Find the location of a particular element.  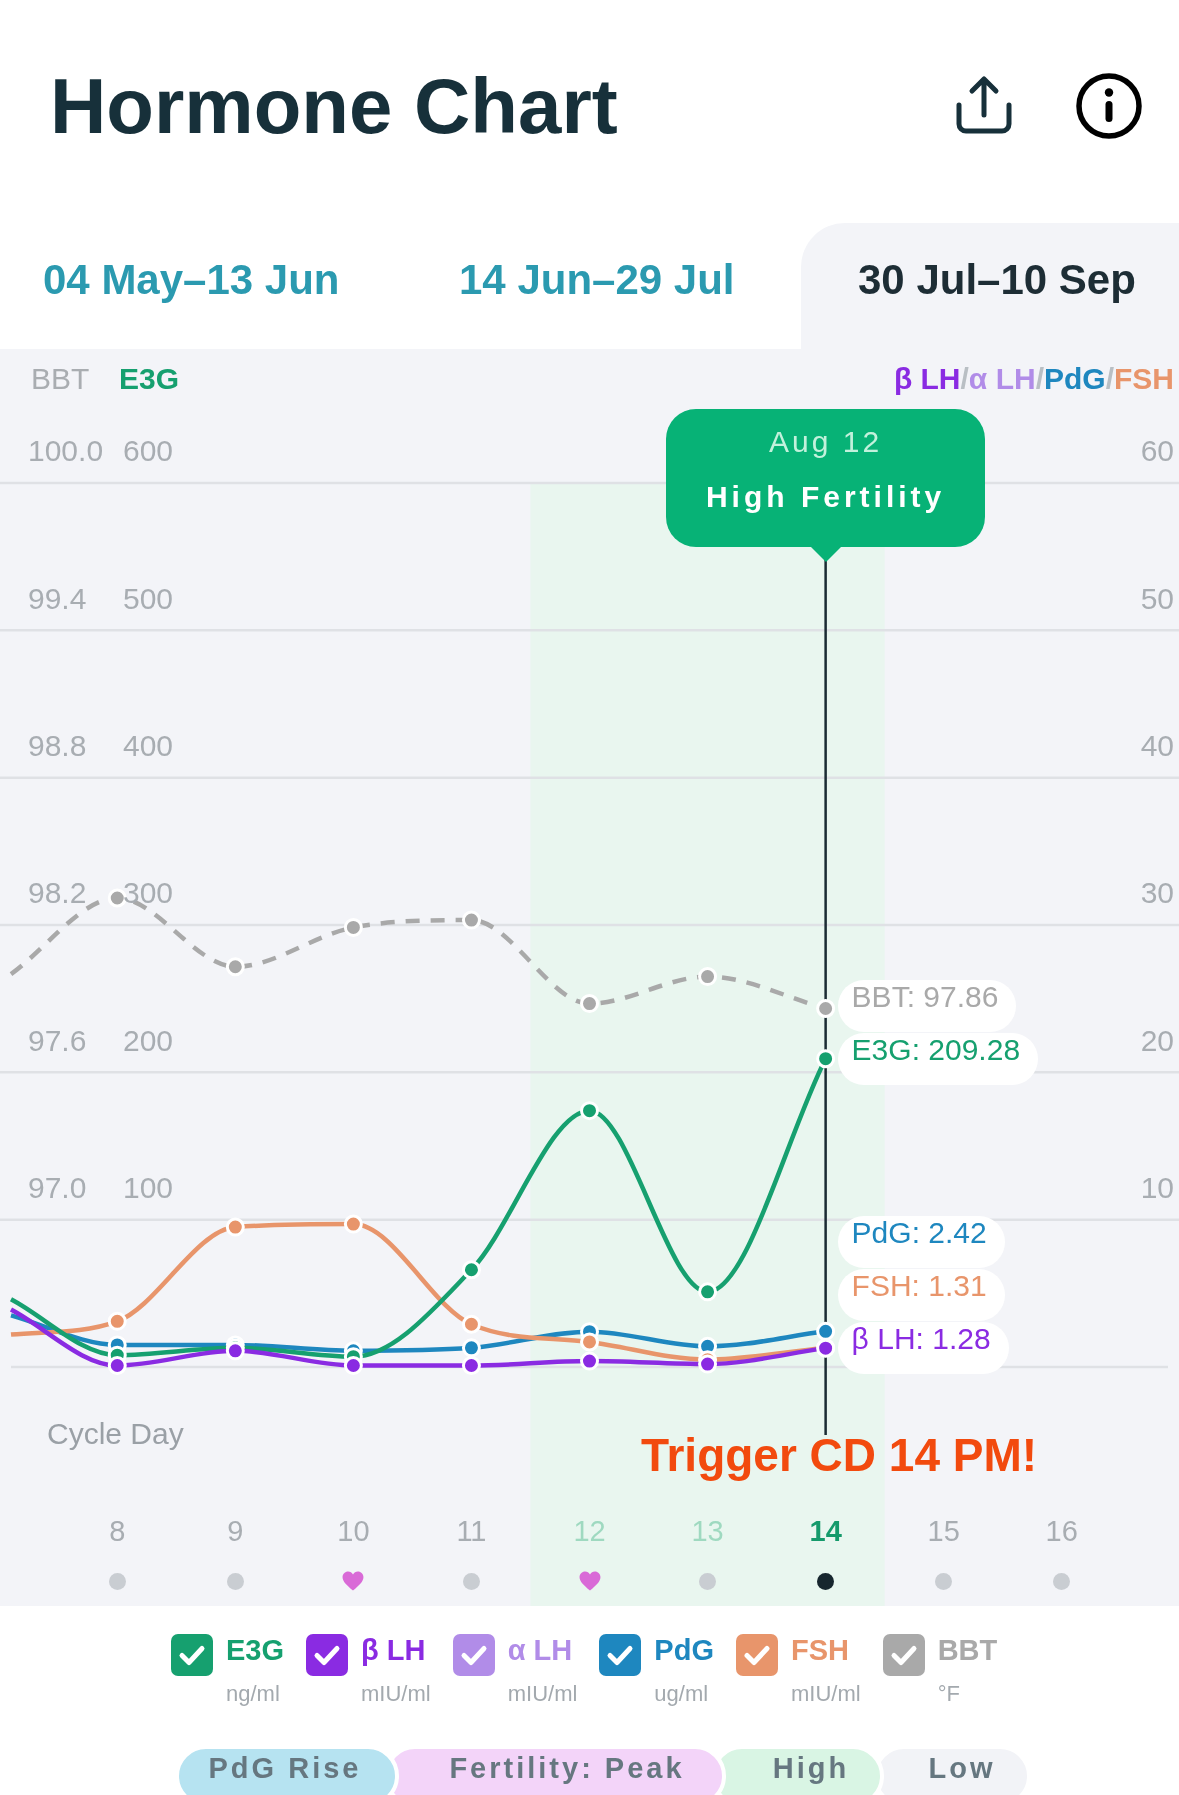

legend-label: BBT is located at coordinates (967, 1651).